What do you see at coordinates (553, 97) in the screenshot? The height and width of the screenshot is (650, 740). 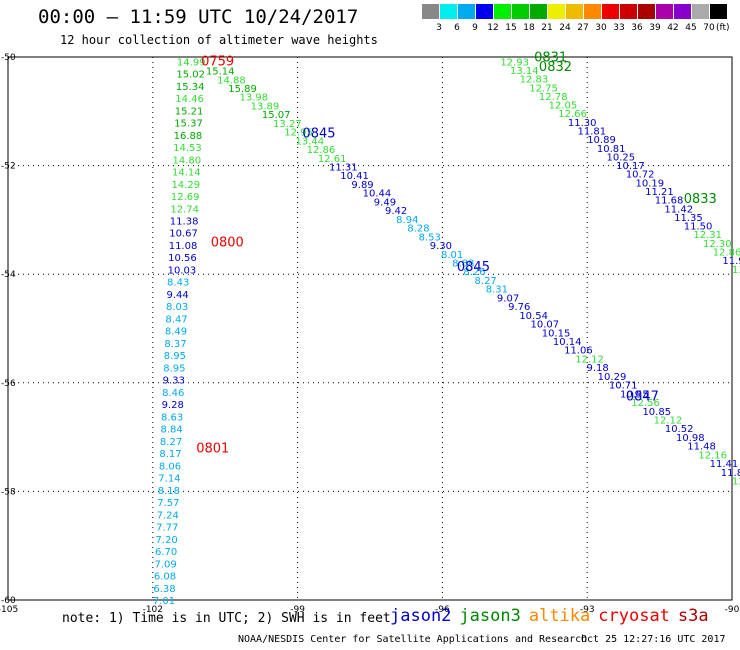 I see `swh-value: 12.78` at bounding box center [553, 97].